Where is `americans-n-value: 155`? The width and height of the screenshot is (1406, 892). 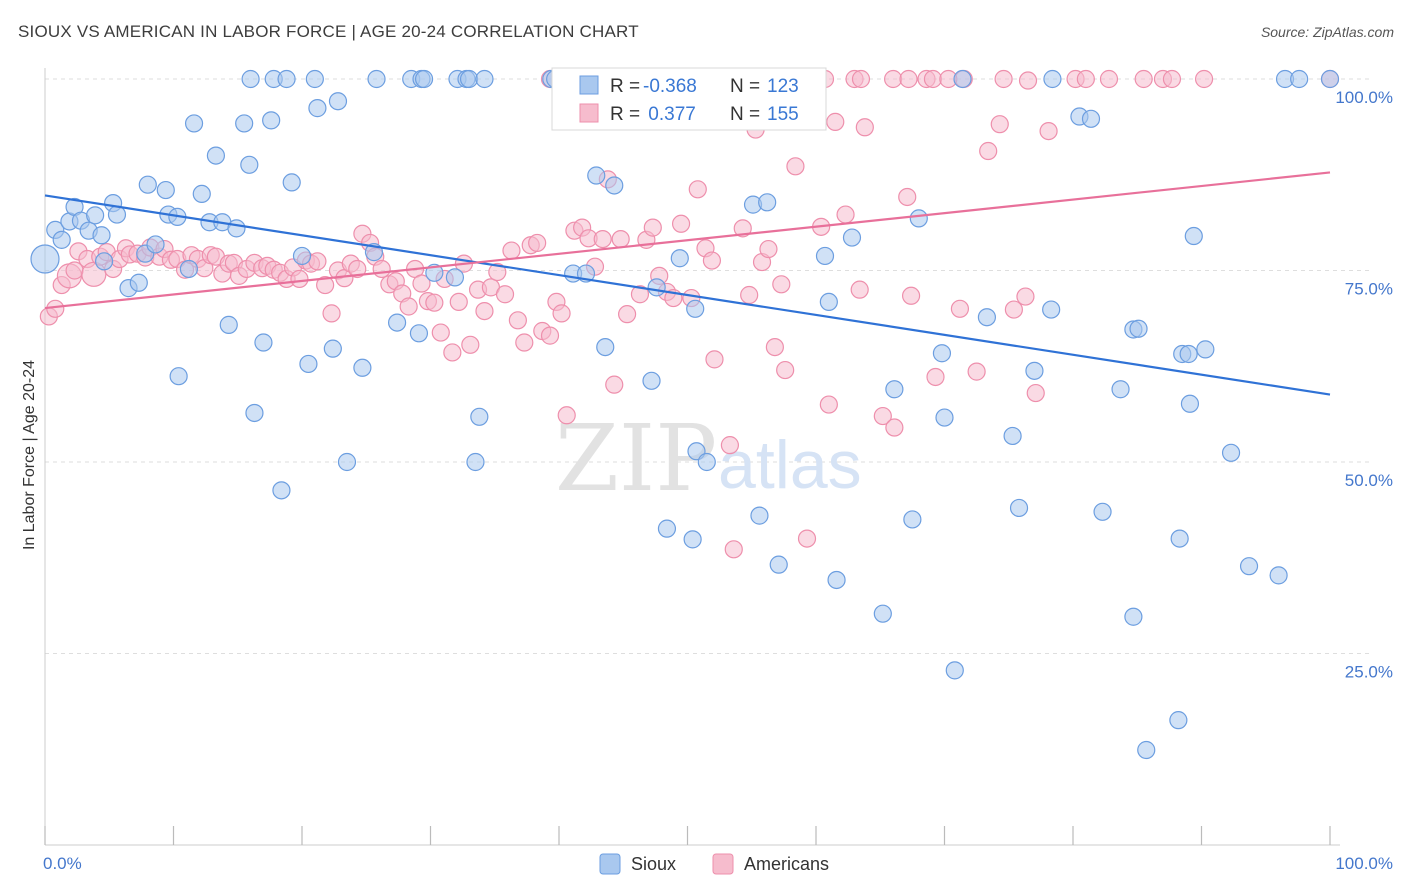
americans-n-value: 155 is located at coordinates (783, 114).